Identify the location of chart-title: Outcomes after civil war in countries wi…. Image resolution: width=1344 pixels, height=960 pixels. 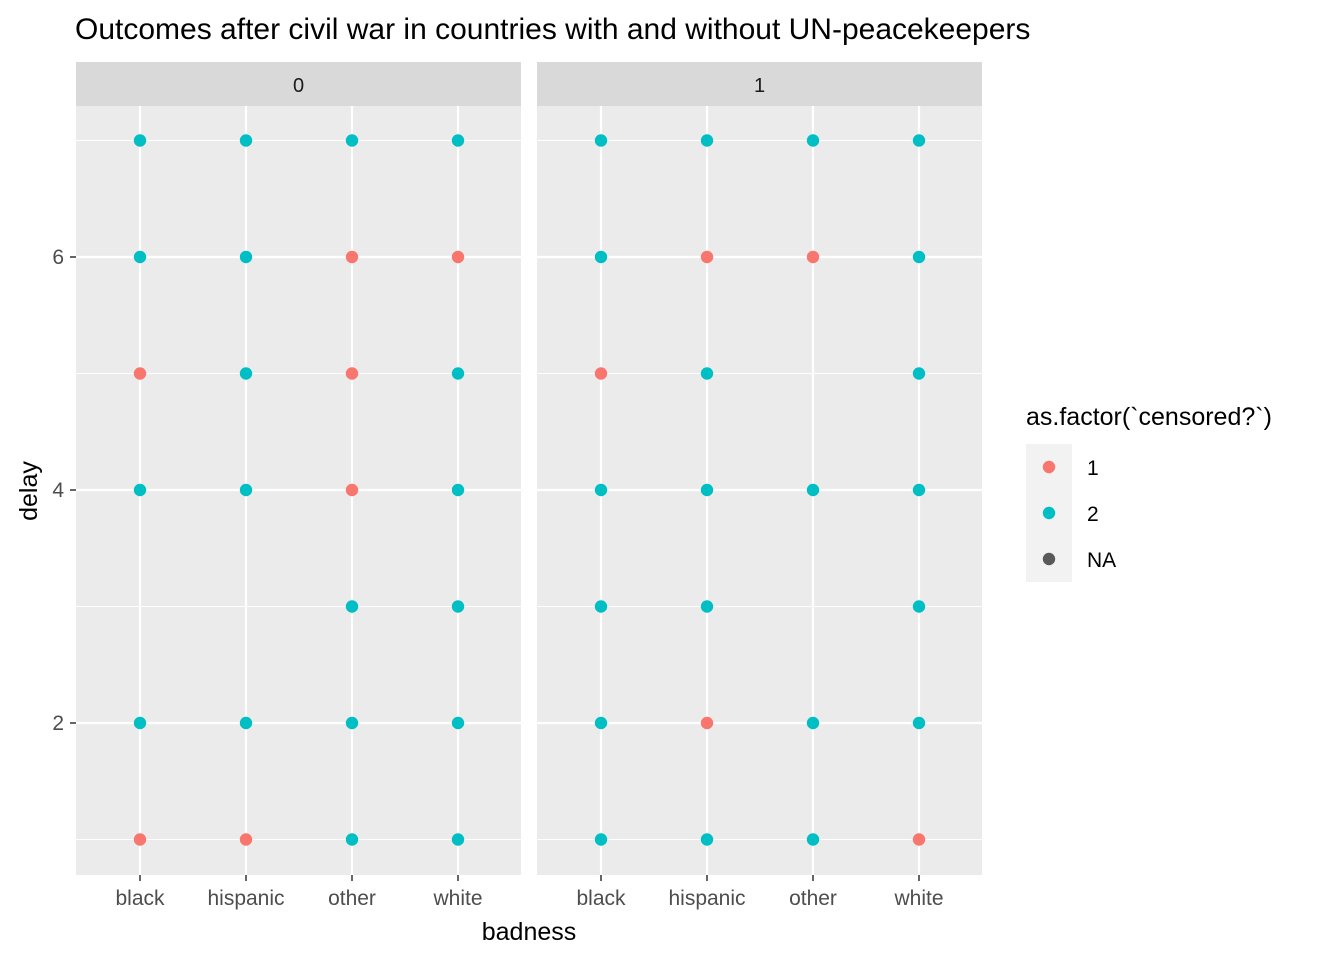
(552, 29).